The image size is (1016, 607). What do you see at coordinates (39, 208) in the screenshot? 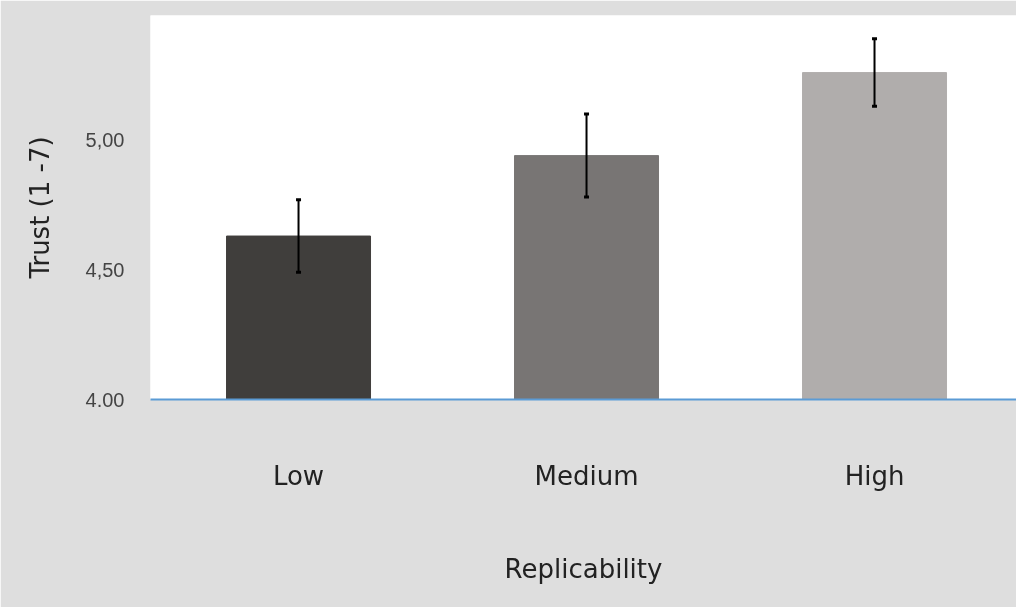
I see `y-axis-title: Trust (1 -7)` at bounding box center [39, 208].